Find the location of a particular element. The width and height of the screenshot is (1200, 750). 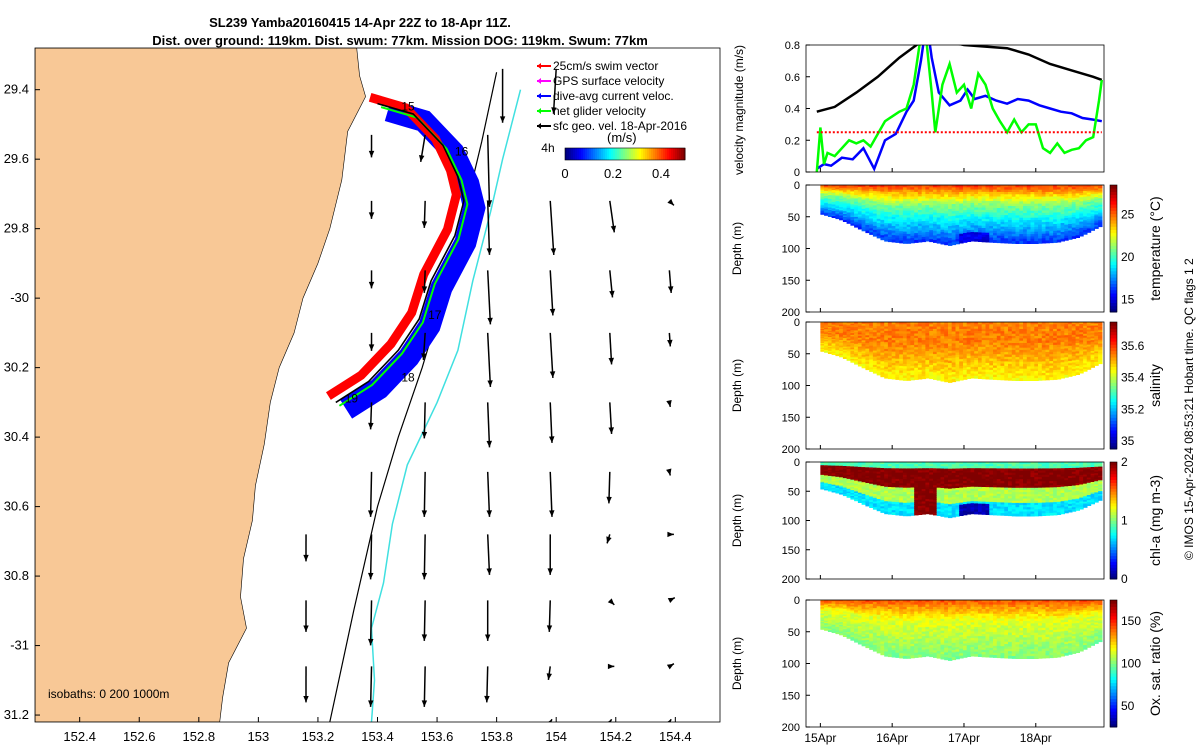

velocity-y-tick-label: 0.2 is located at coordinates (792, 141).